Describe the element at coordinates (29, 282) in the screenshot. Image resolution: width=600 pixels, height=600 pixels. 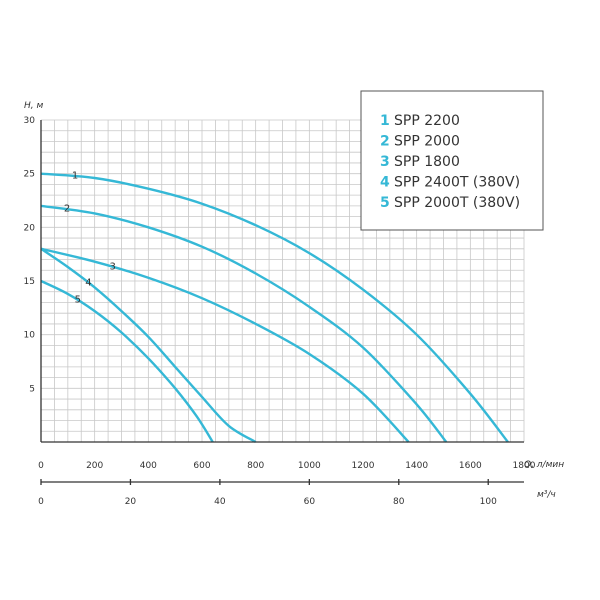
I see `y-tick-label: 15` at that location.